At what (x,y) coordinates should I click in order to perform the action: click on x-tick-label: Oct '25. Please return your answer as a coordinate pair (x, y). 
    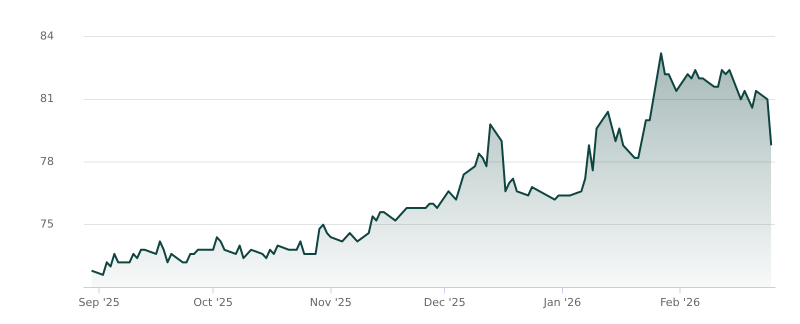
    Looking at the image, I should click on (213, 302).